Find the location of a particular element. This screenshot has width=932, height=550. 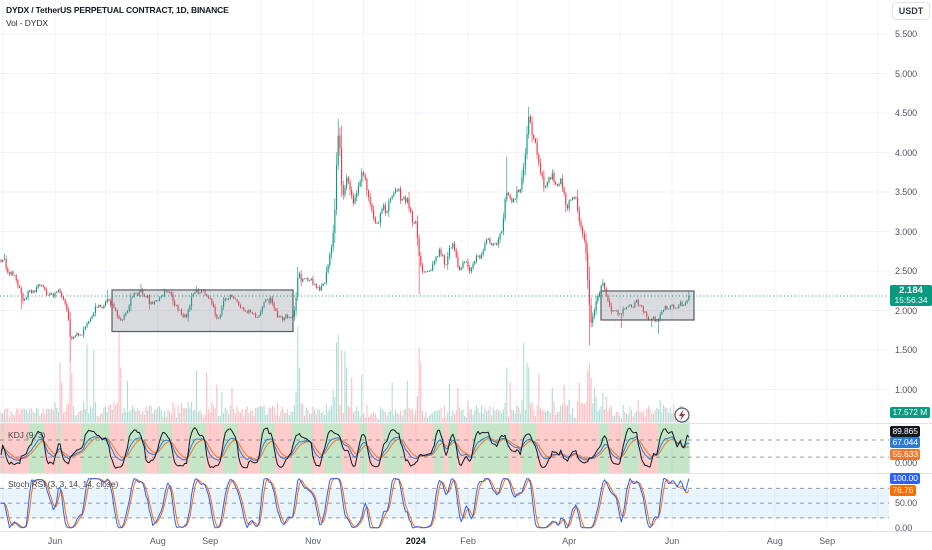

stoch-rsi-legend: Stoch RSI (3, 3, 14, 14, close) is located at coordinates (63, 484).